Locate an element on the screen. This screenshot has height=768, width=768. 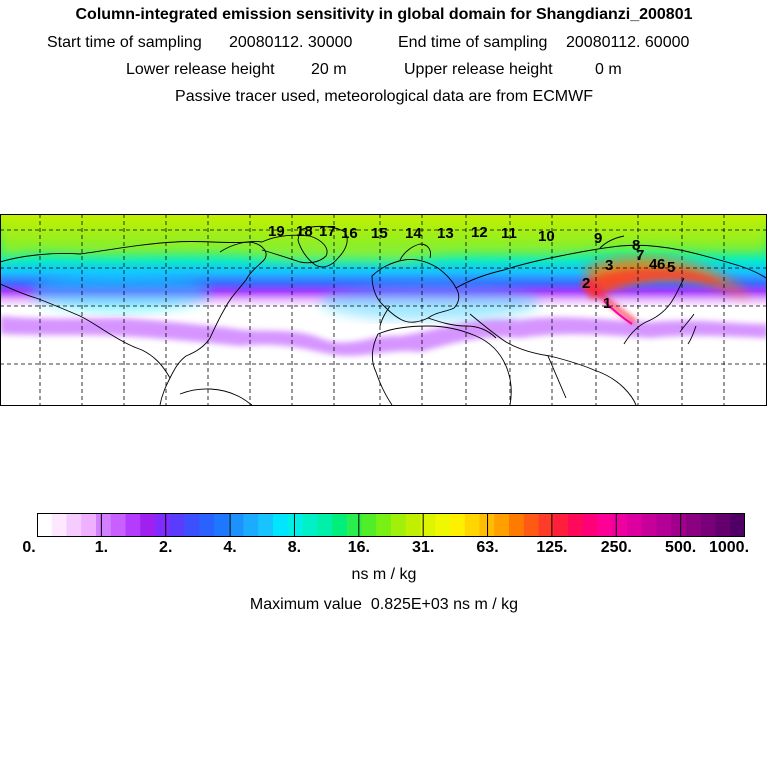
colorbar-tick-label: 31. is located at coordinates (423, 547).